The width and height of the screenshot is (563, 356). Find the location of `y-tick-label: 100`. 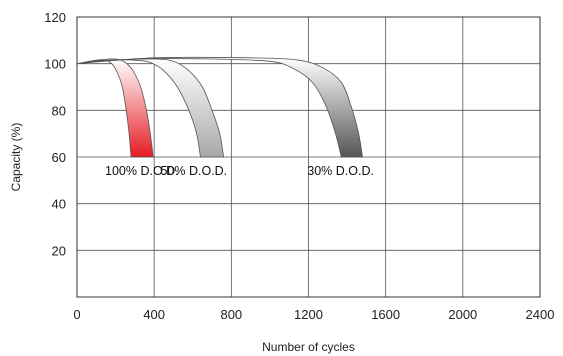

y-tick-label: 100 is located at coordinates (55, 64).